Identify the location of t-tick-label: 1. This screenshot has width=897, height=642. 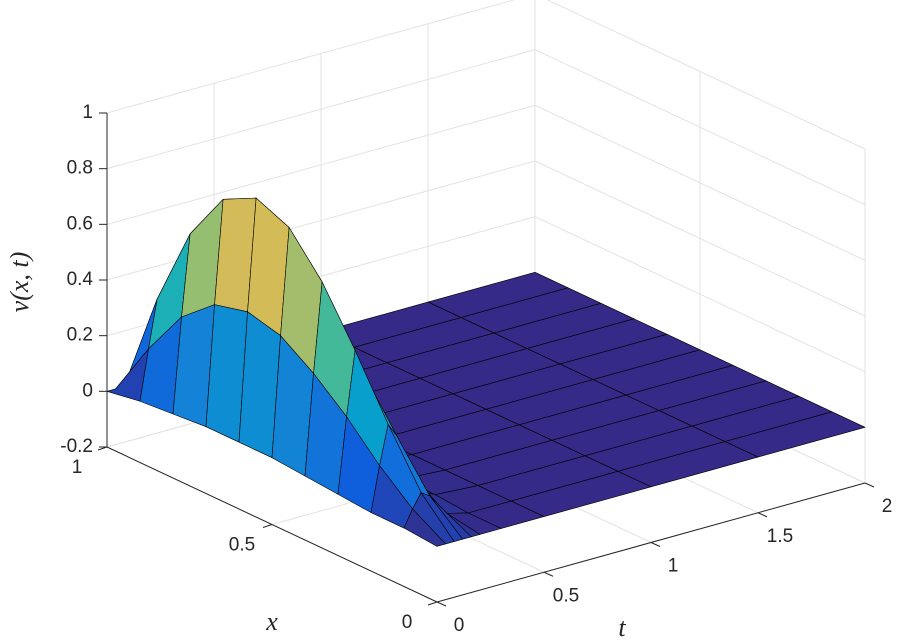
(673, 566).